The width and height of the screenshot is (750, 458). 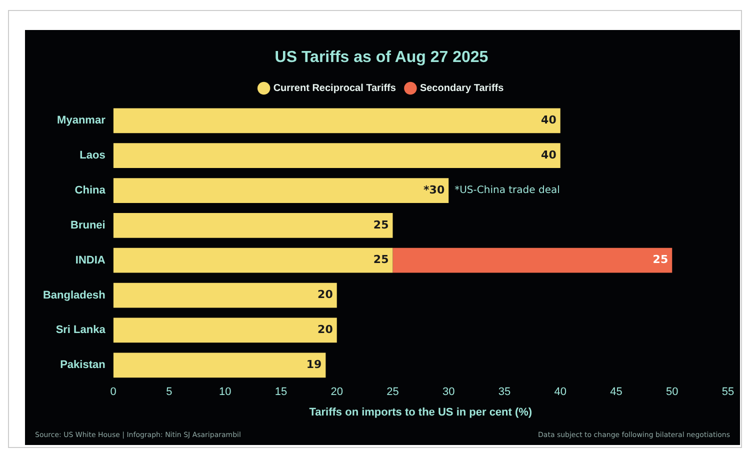 I want to click on x-tick-label: 5, so click(x=169, y=392).